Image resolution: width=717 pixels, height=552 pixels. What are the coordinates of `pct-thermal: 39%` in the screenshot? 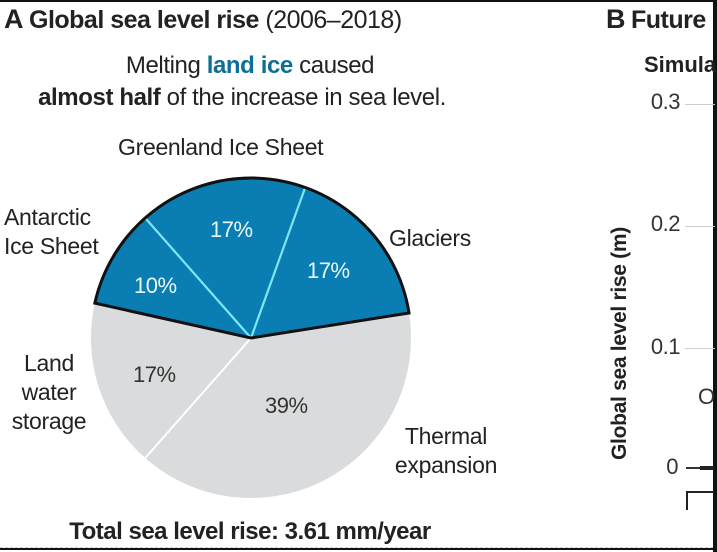 It's located at (286, 405).